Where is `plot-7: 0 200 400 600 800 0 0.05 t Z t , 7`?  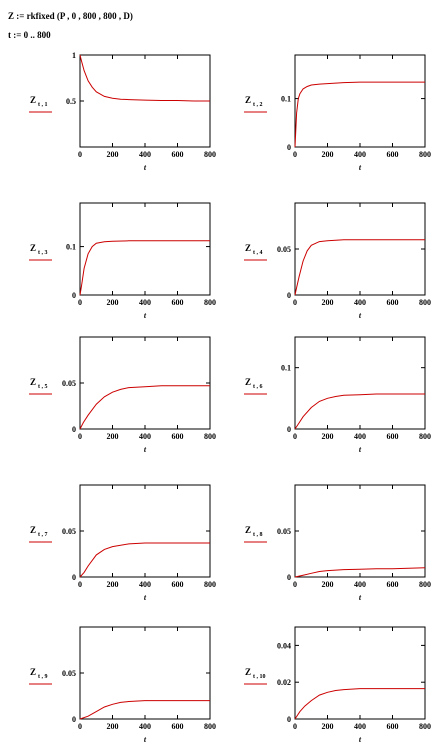
plot-7: 0 200 400 600 800 0 0.05 t Z t , 7 is located at coordinates (122, 543).